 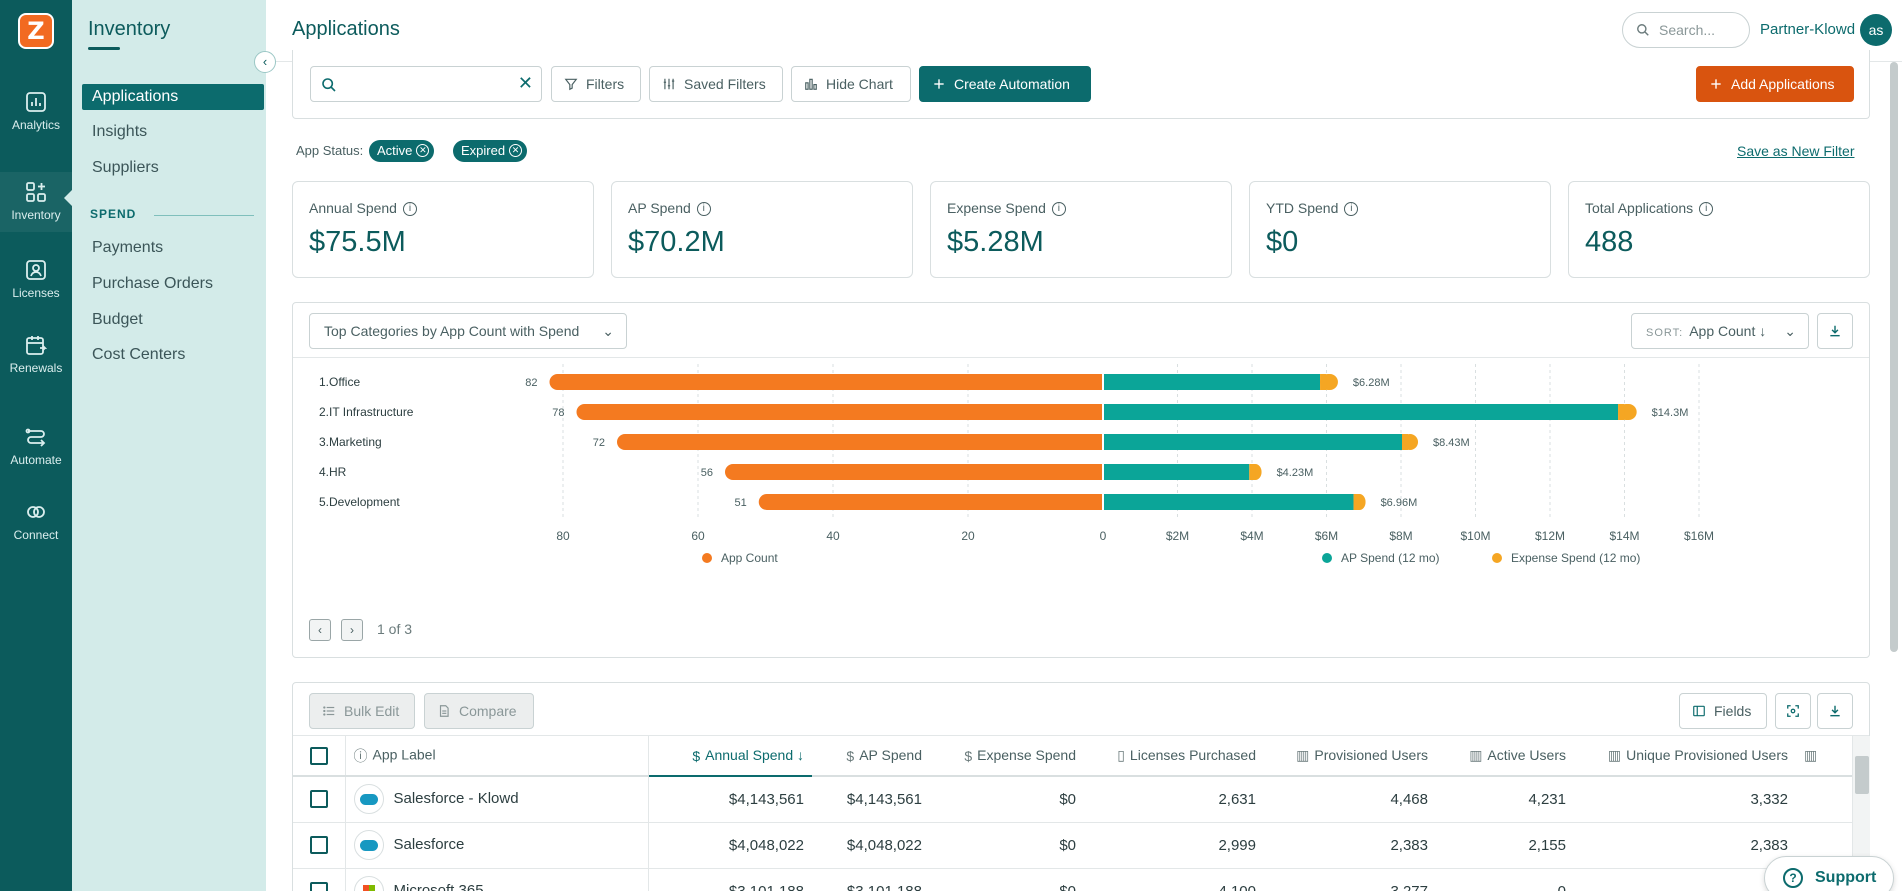 What do you see at coordinates (1796, 151) in the screenshot?
I see `save-as-new-filter-link: Save as New Filter` at bounding box center [1796, 151].